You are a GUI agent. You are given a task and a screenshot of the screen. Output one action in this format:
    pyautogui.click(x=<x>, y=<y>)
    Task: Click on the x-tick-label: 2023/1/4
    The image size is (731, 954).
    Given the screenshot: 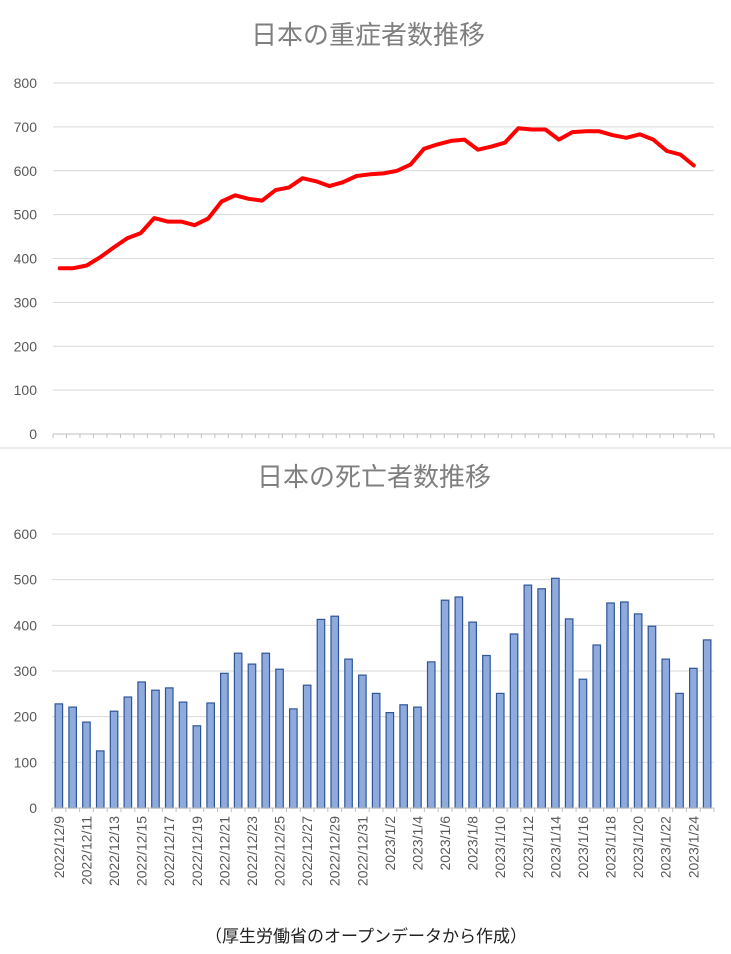 What is the action you would take?
    pyautogui.click(x=418, y=843)
    